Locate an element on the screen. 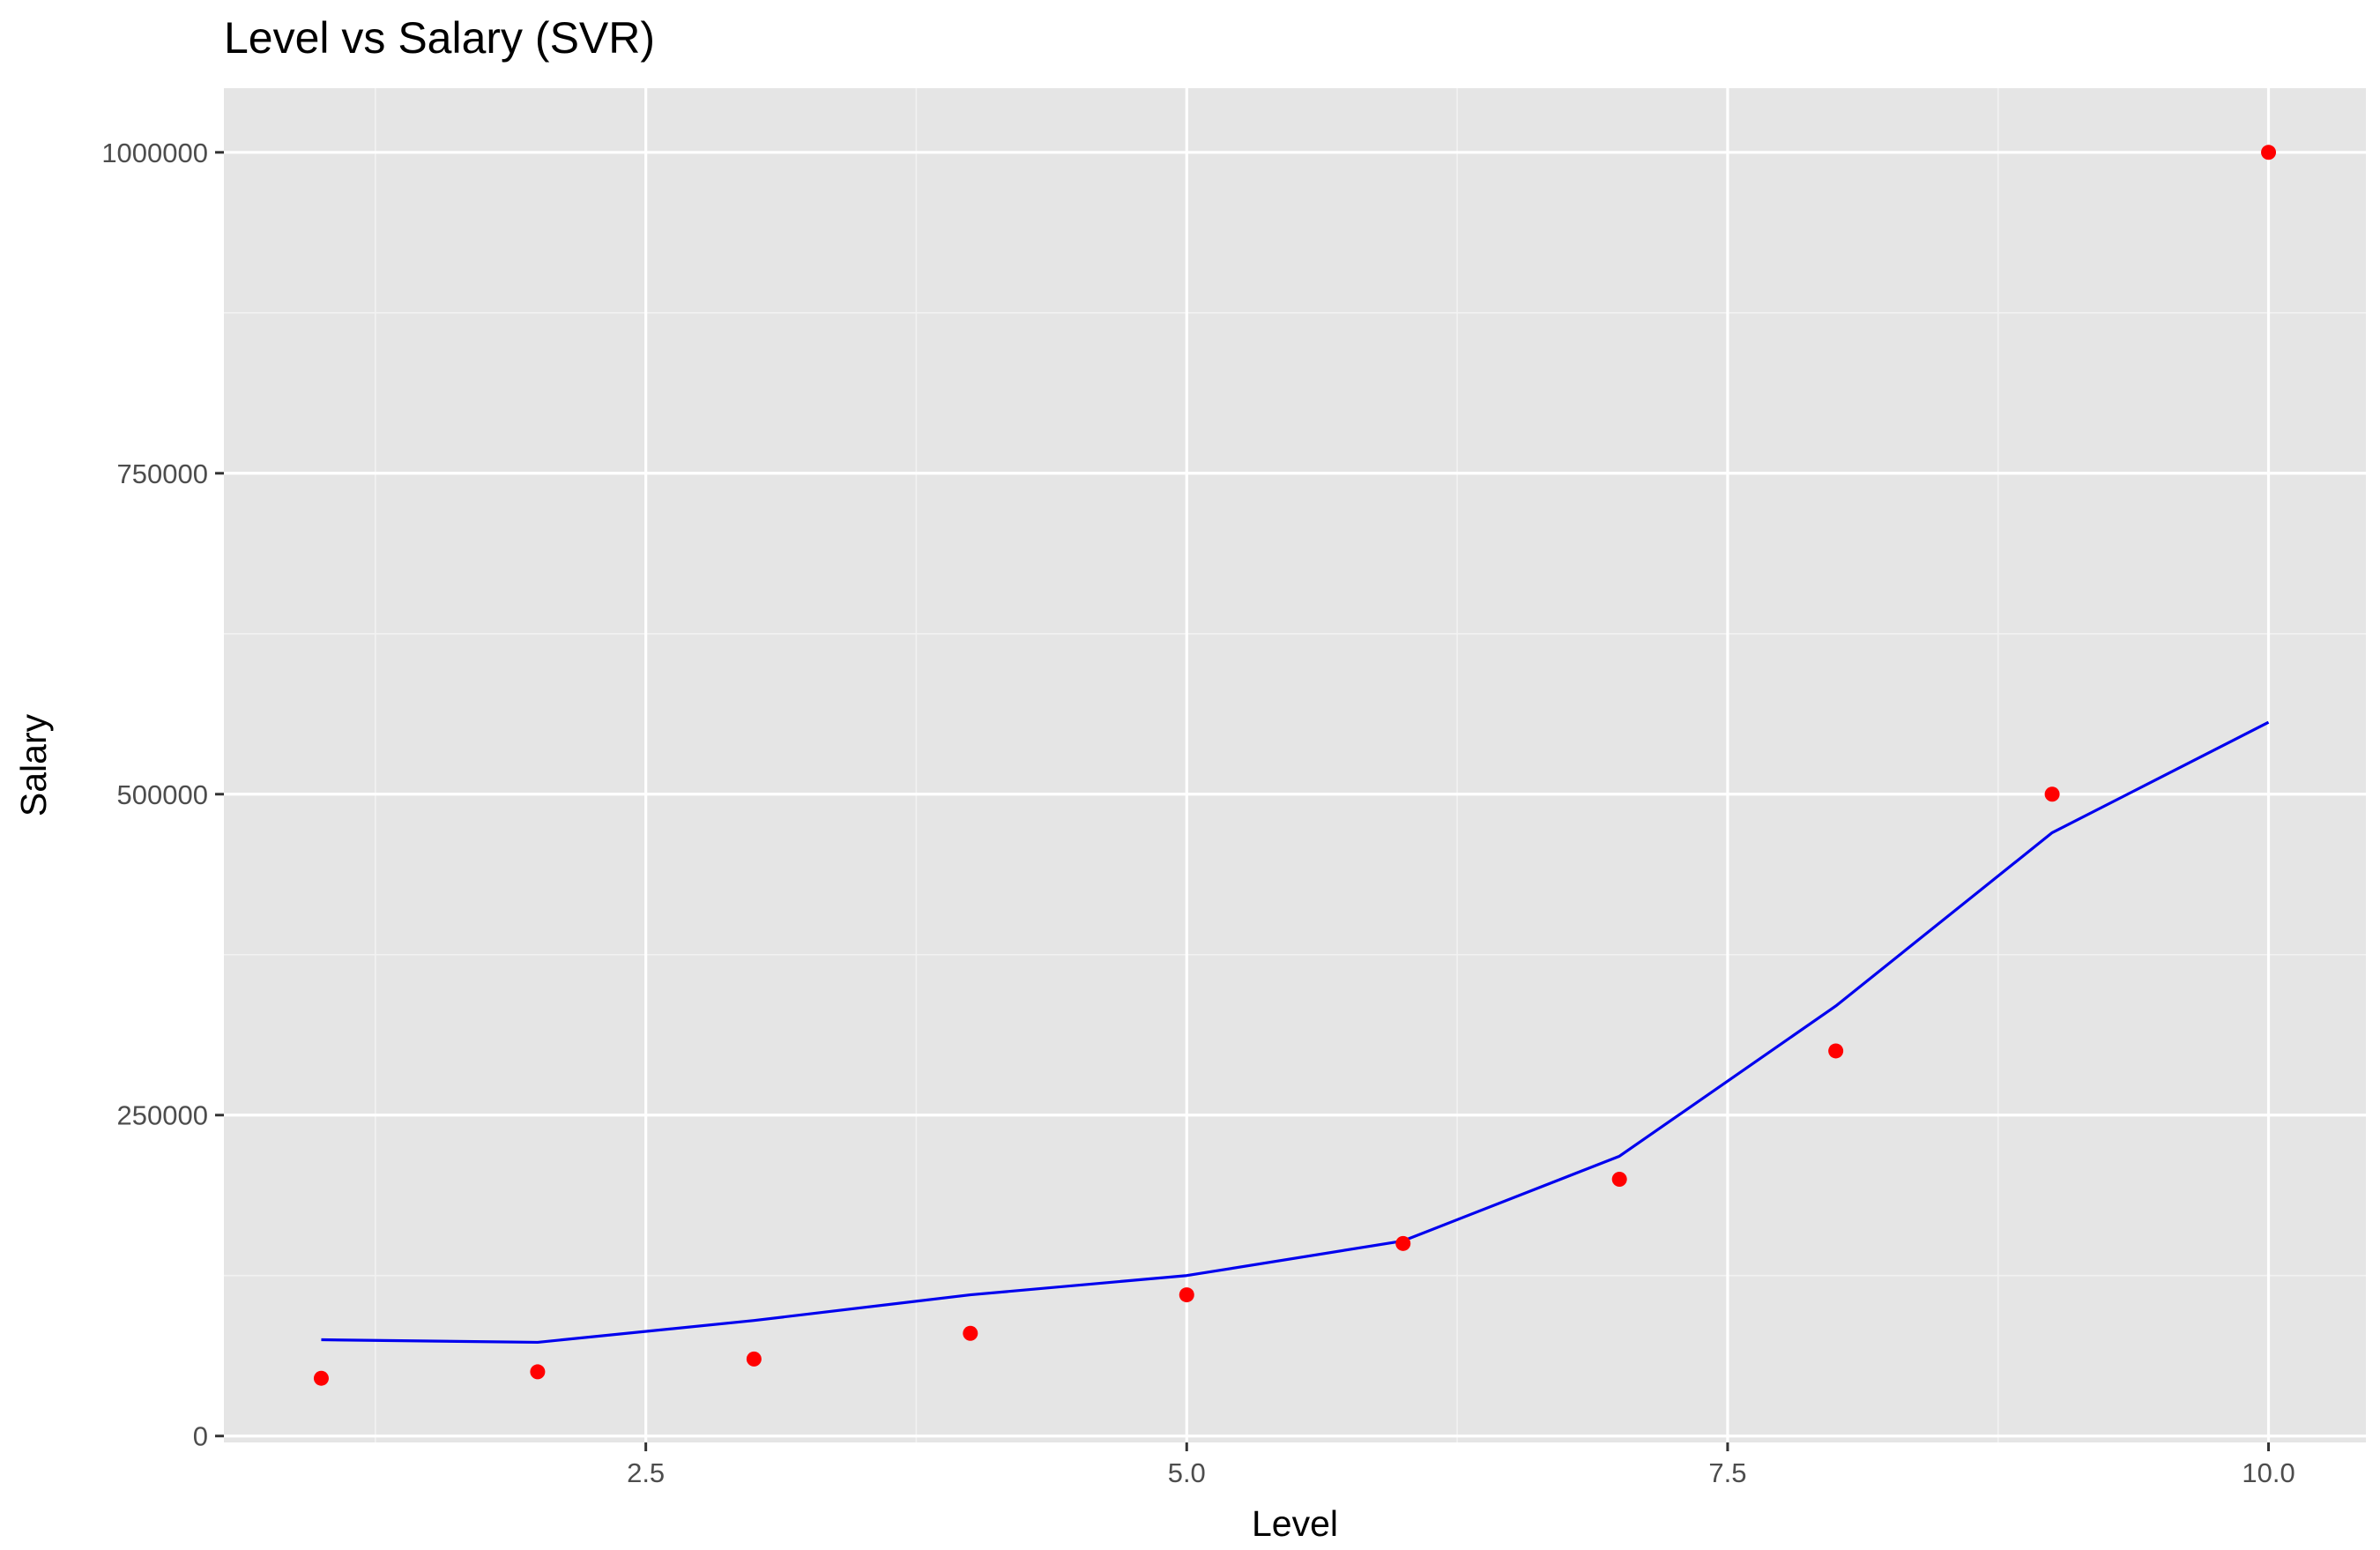 Image resolution: width=2380 pixels, height=1550 pixels. x-axis-label: Level is located at coordinates (1295, 1524).